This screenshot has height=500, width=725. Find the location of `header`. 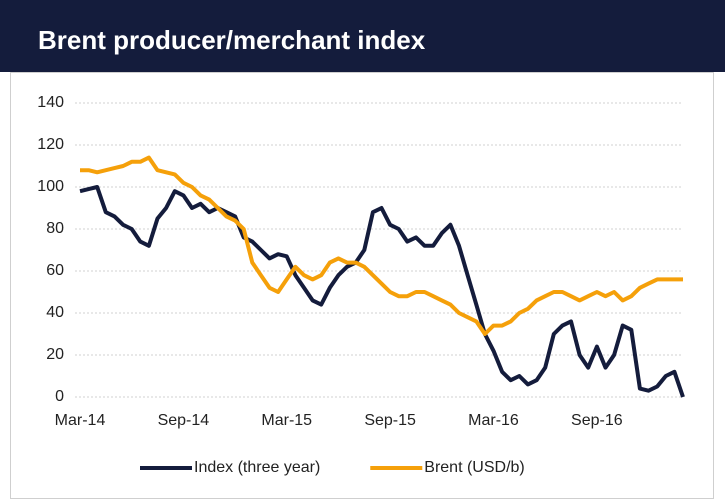

header is located at coordinates (362, 36).